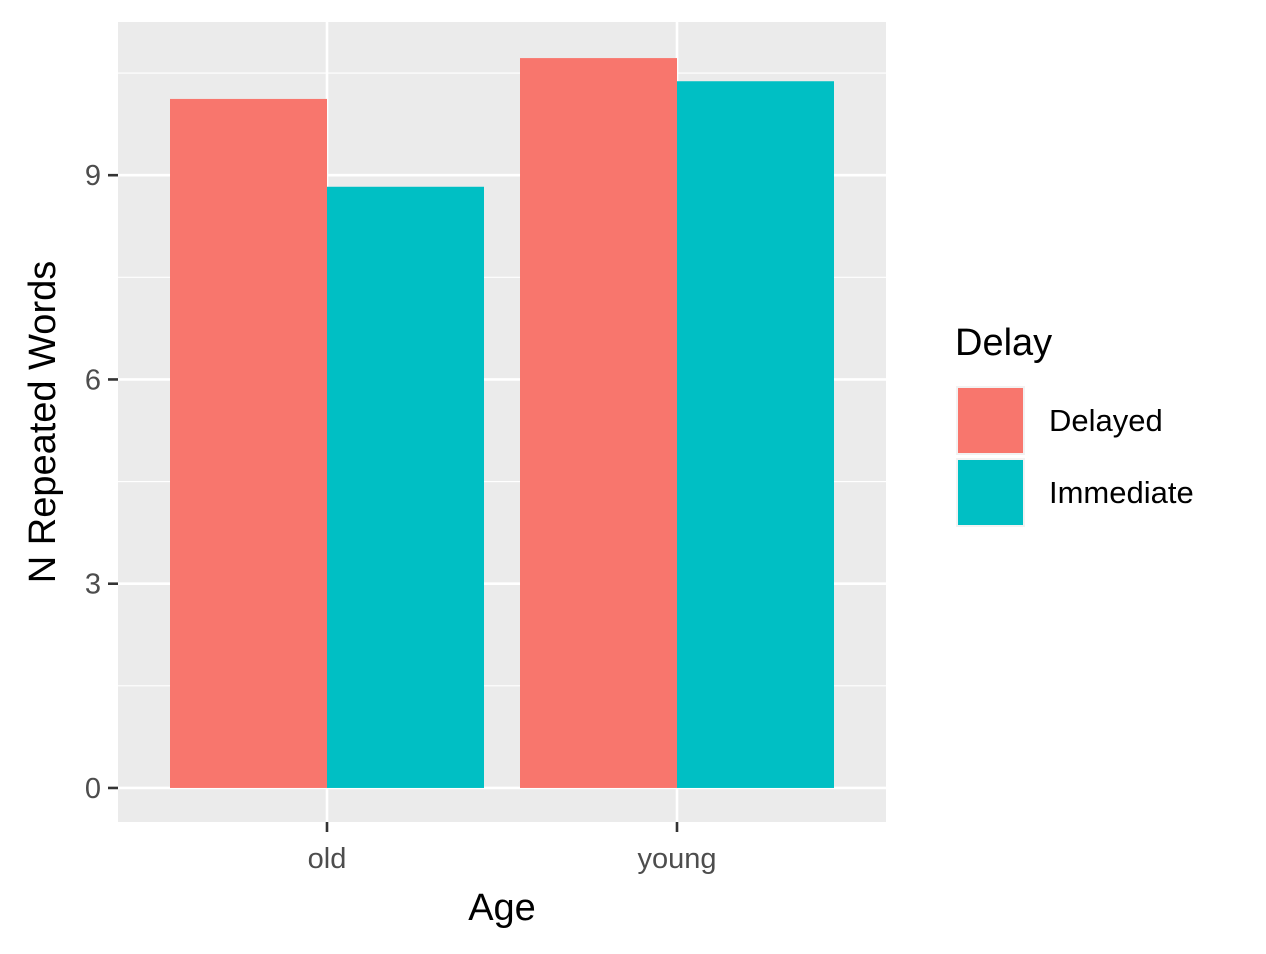 The width and height of the screenshot is (1266, 954). What do you see at coordinates (93, 585) in the screenshot?
I see `y-tick-label: 3` at bounding box center [93, 585].